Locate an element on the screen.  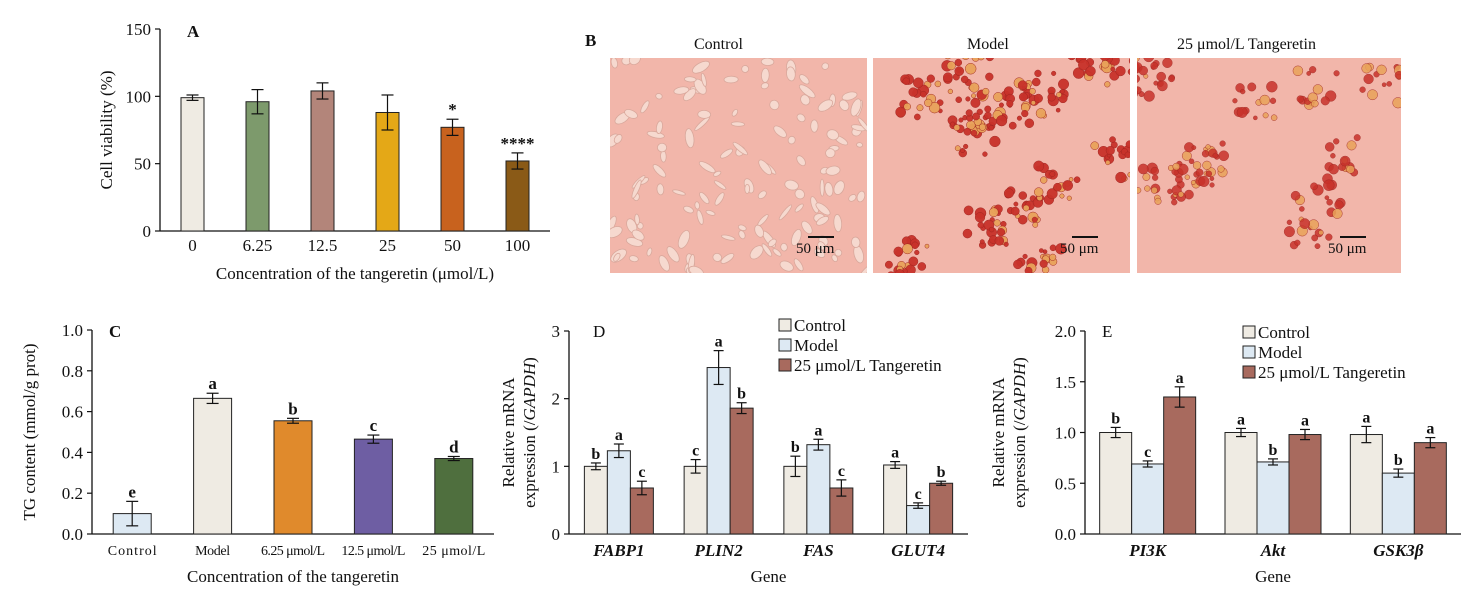
chart-c-category-label: 25 μmol/L is located at coordinates (453, 551).